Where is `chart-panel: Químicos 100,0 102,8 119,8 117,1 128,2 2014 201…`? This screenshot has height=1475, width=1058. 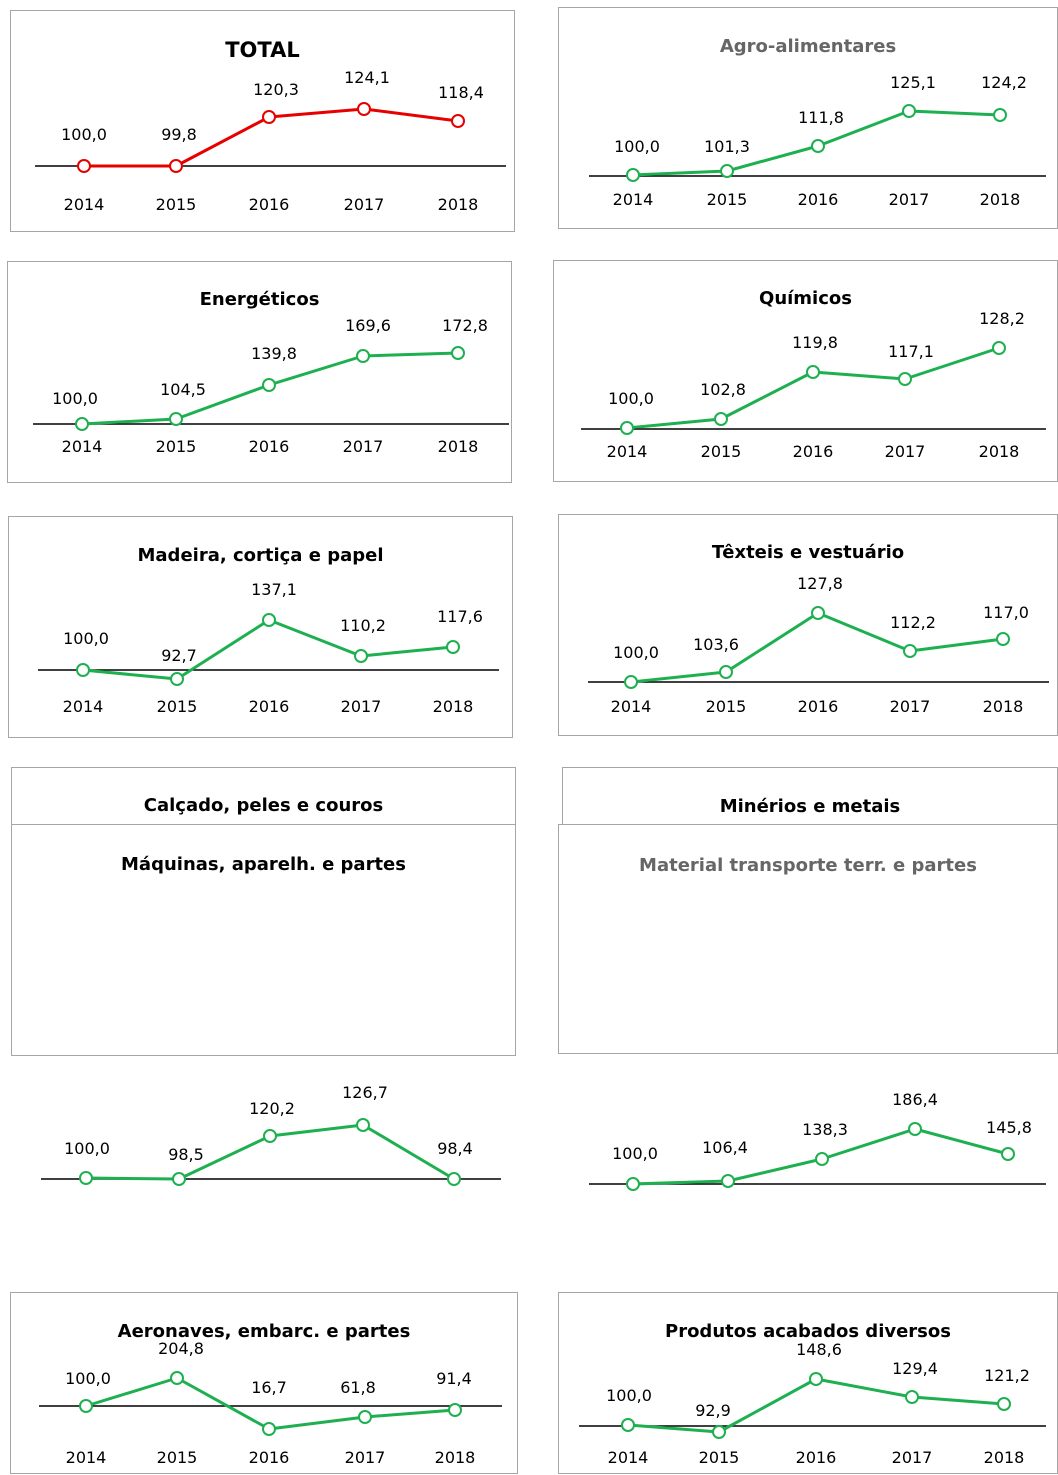
chart-panel: Químicos 100,0 102,8 119,8 117,1 128,2 2014 201… is located at coordinates (805, 371).